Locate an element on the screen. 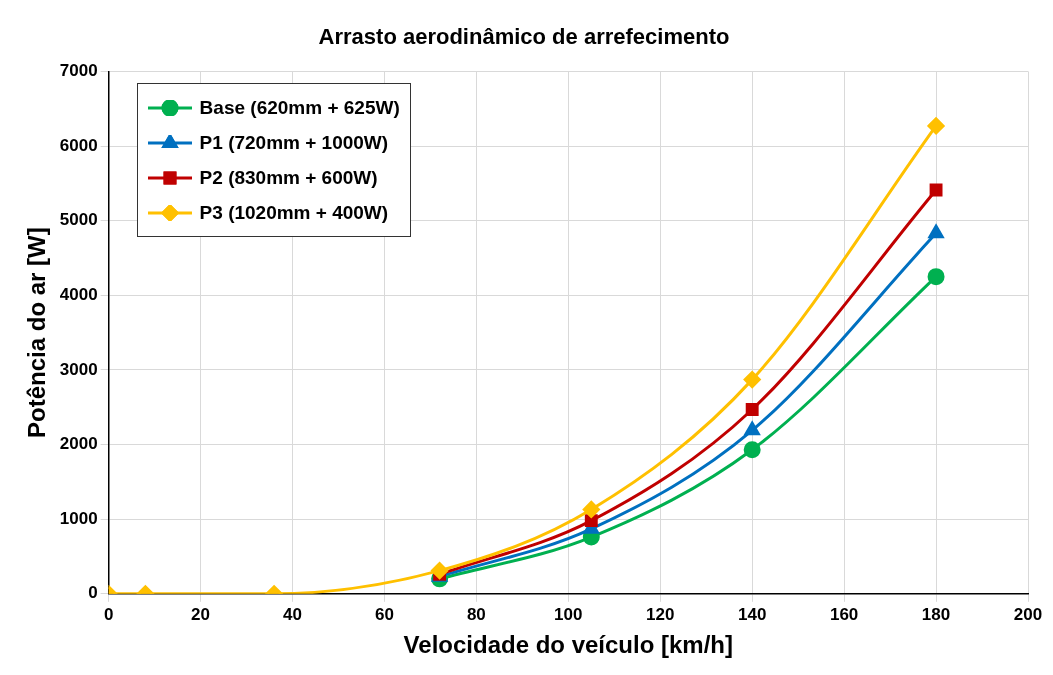  x-tick-label: 100 is located at coordinates (568, 614).